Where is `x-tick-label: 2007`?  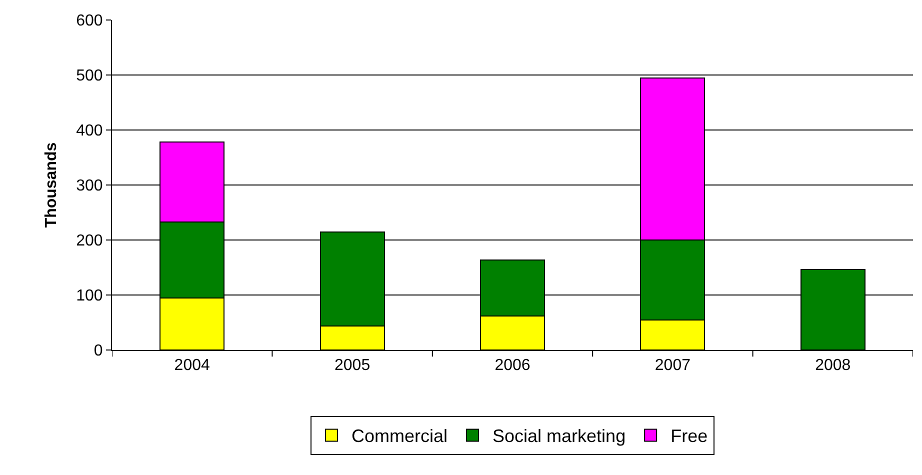
x-tick-label: 2007 is located at coordinates (672, 365).